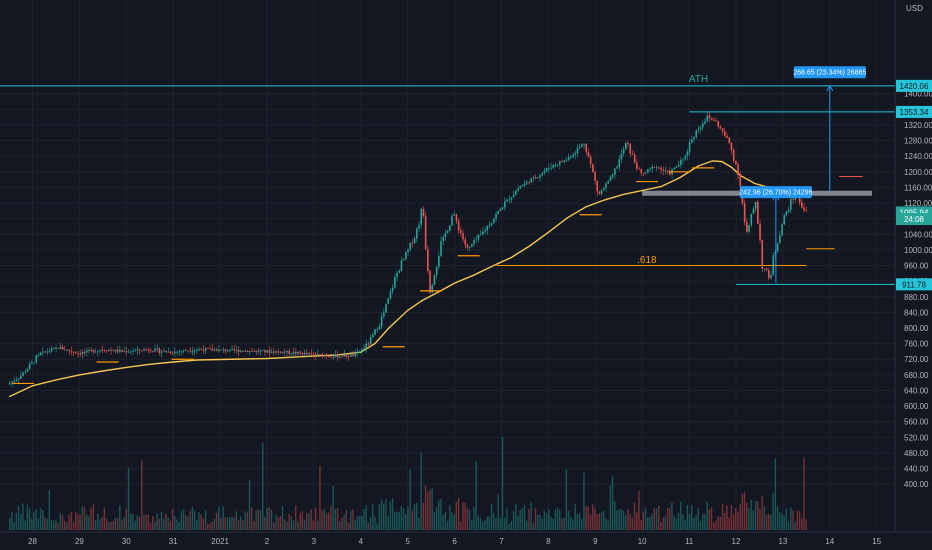 The height and width of the screenshot is (550, 932). I want to click on time-axis-panel, so click(466, 541).